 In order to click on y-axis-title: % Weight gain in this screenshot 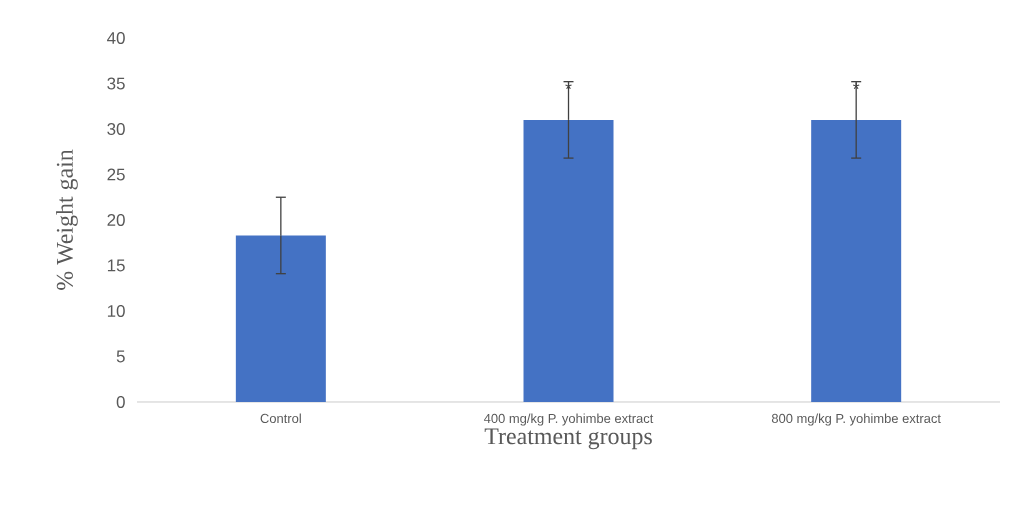, I will do `click(67, 219)`.